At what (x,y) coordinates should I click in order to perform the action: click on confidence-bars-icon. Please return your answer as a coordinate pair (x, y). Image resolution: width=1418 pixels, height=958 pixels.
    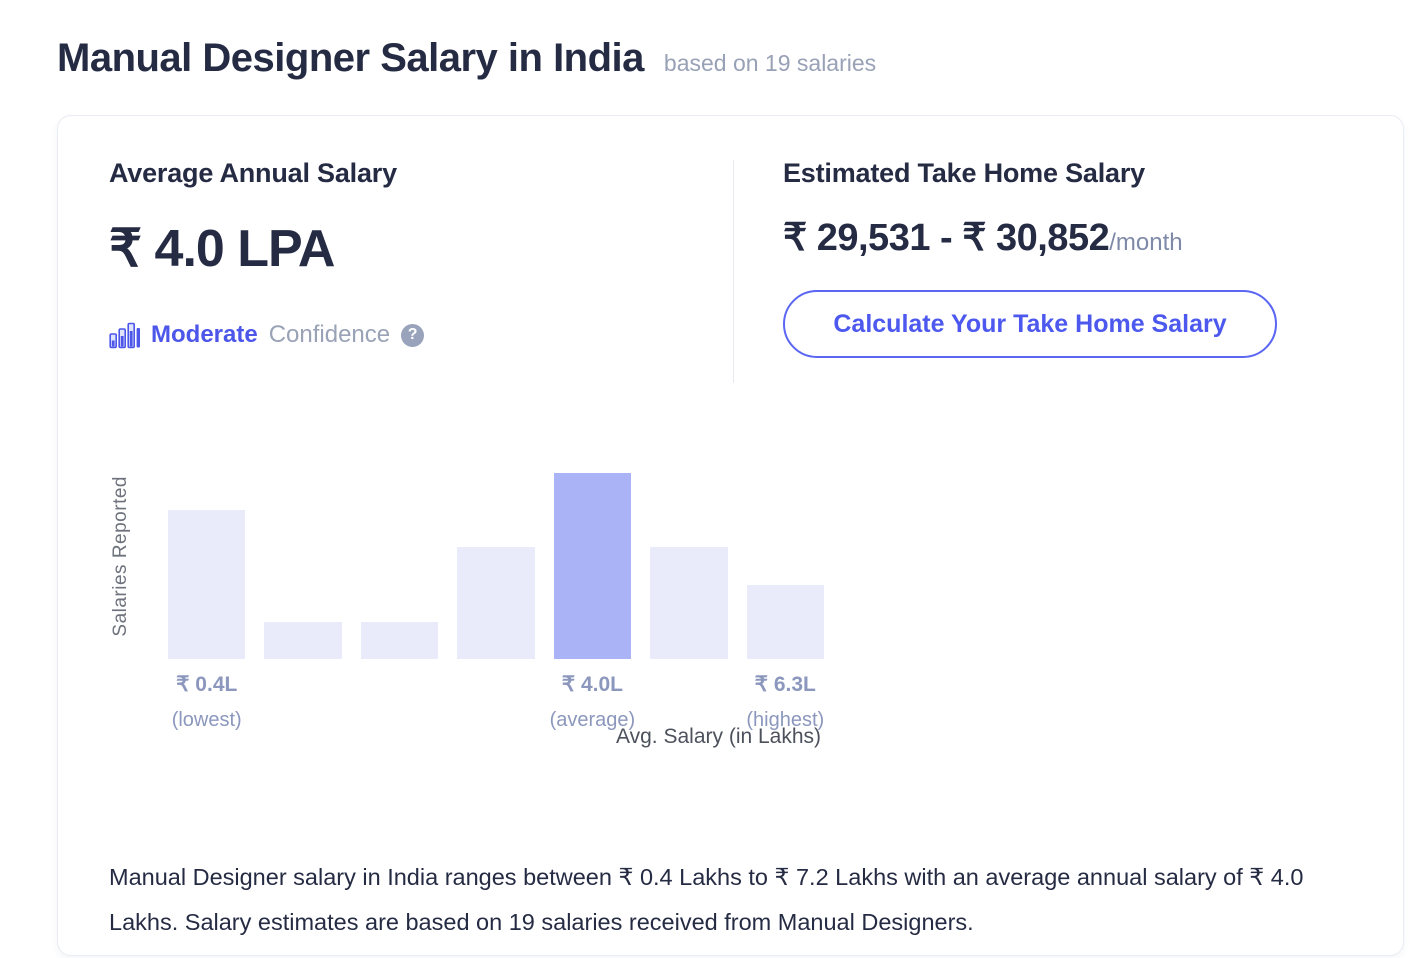
    Looking at the image, I should click on (124, 335).